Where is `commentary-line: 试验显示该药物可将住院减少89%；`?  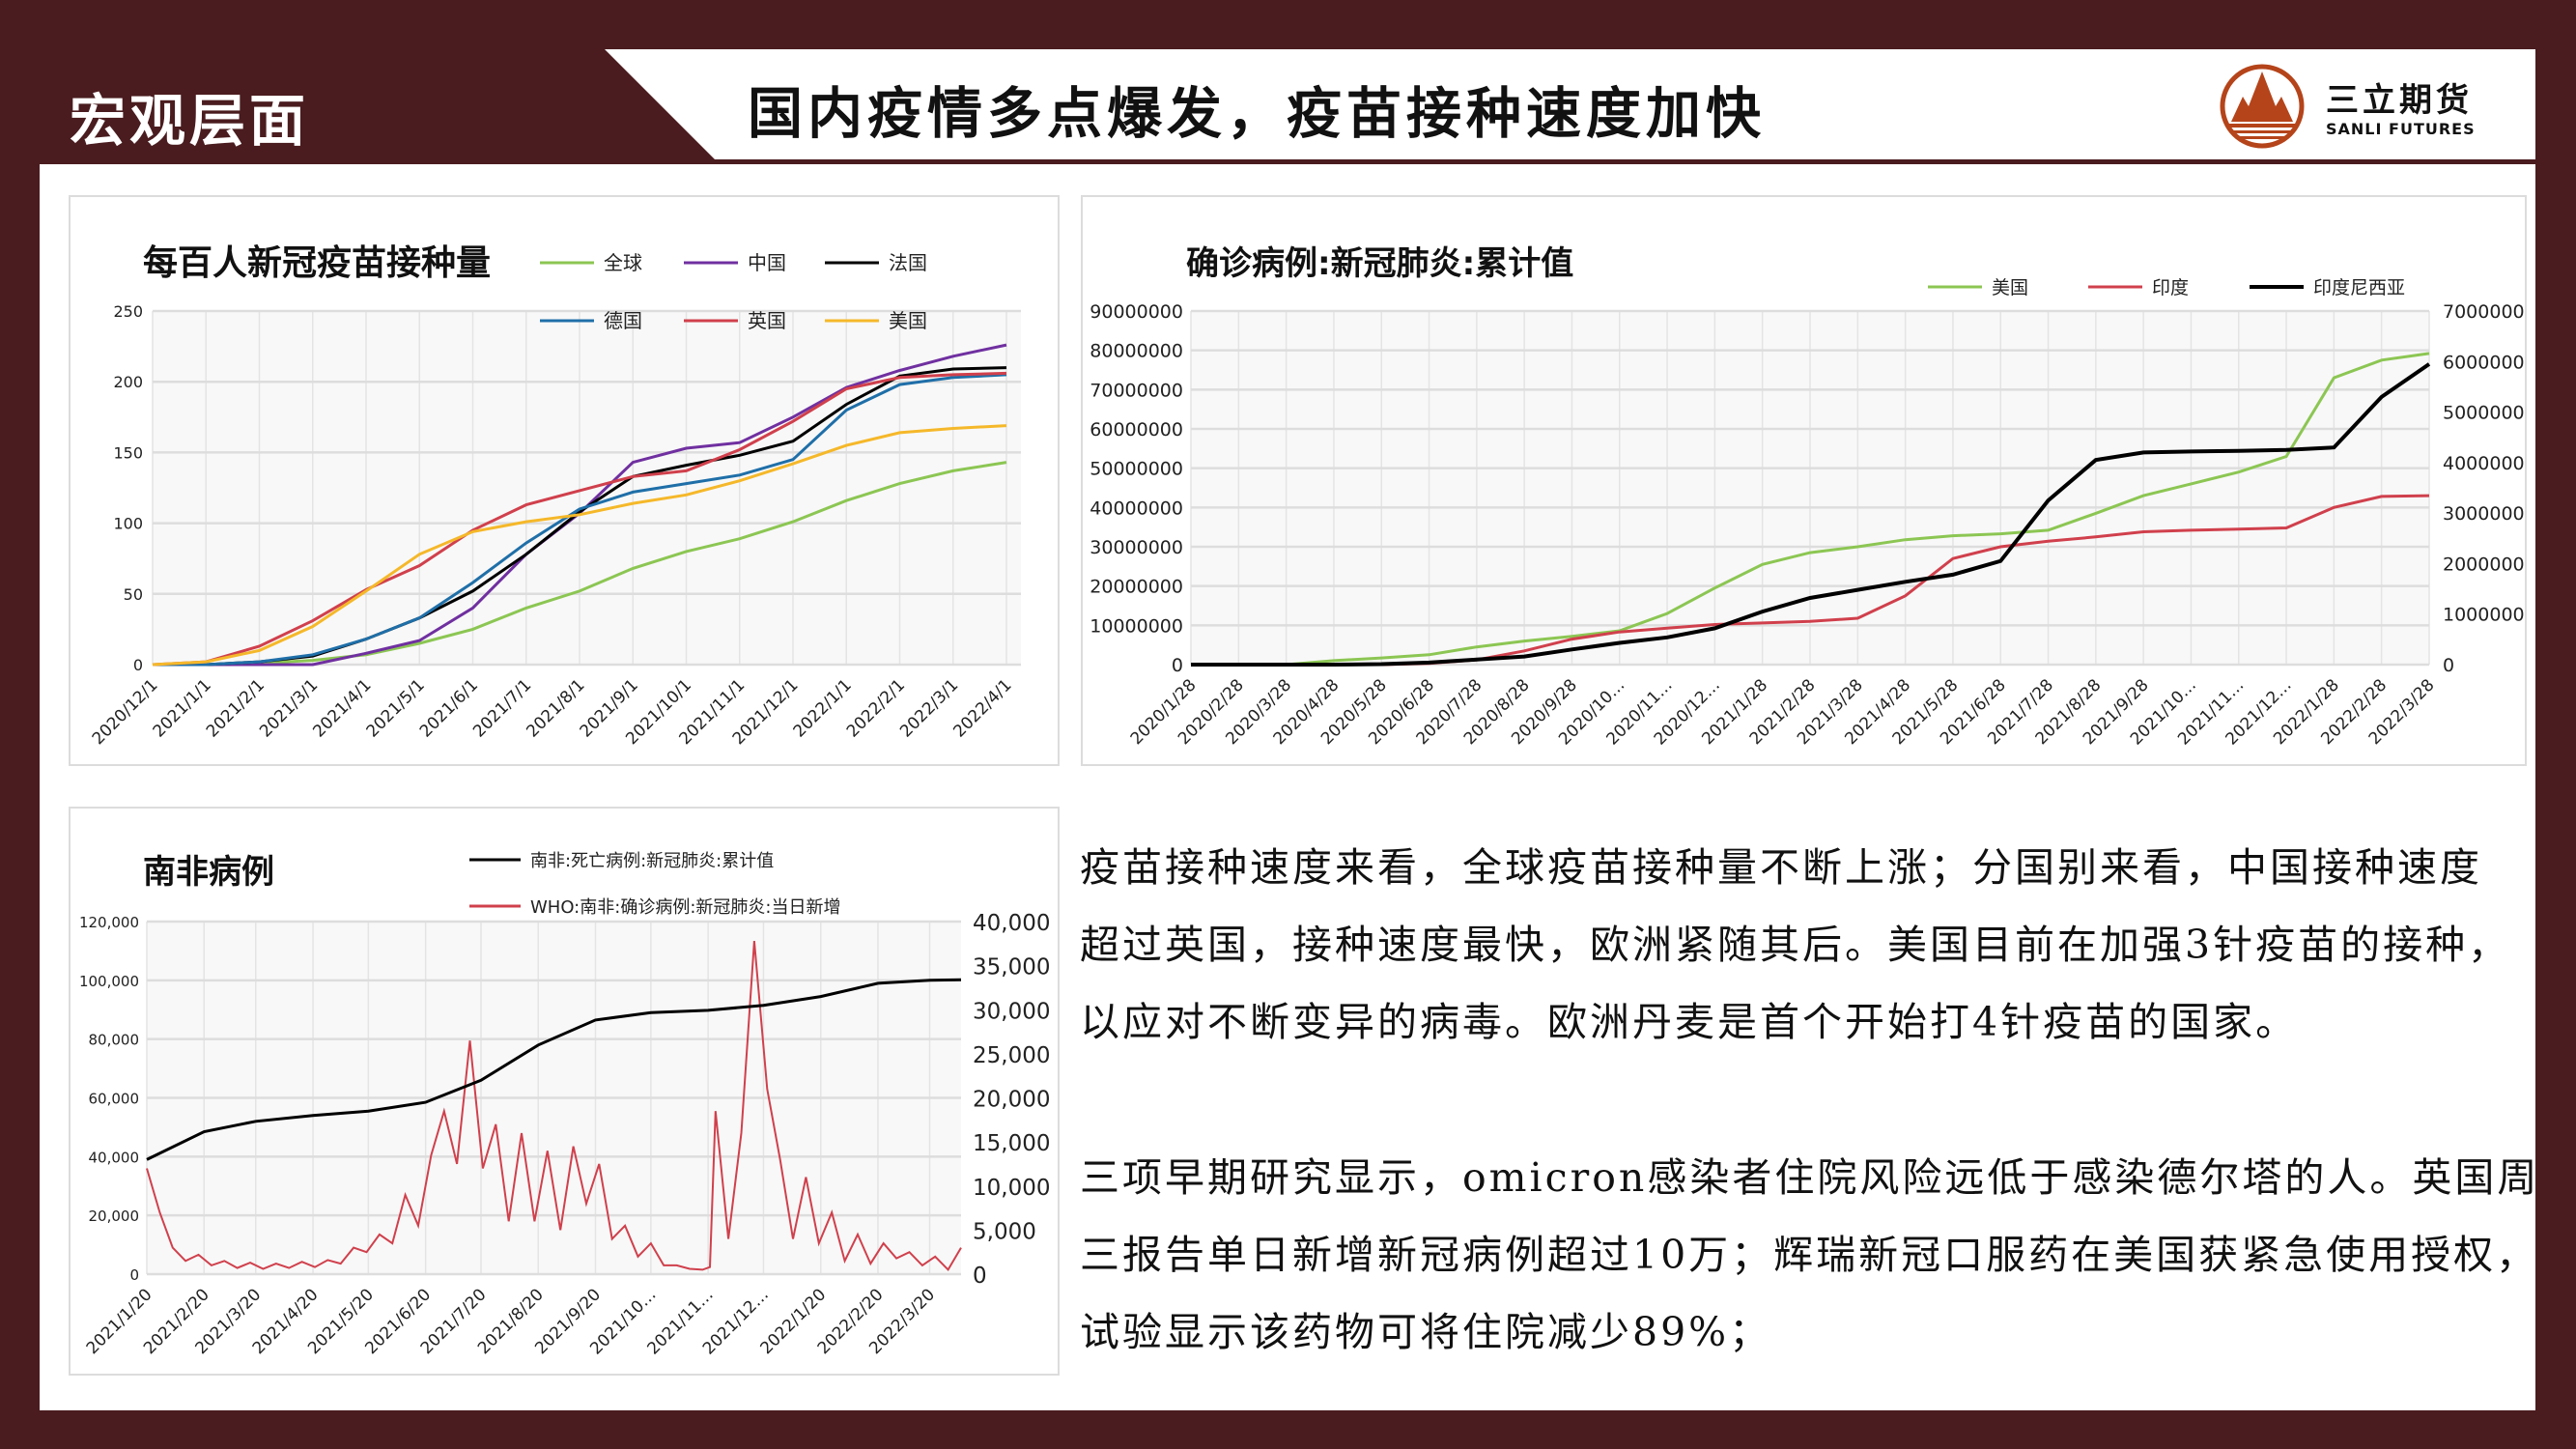 commentary-line: 试验显示该药物可将住院减少89%； is located at coordinates (1426, 1332).